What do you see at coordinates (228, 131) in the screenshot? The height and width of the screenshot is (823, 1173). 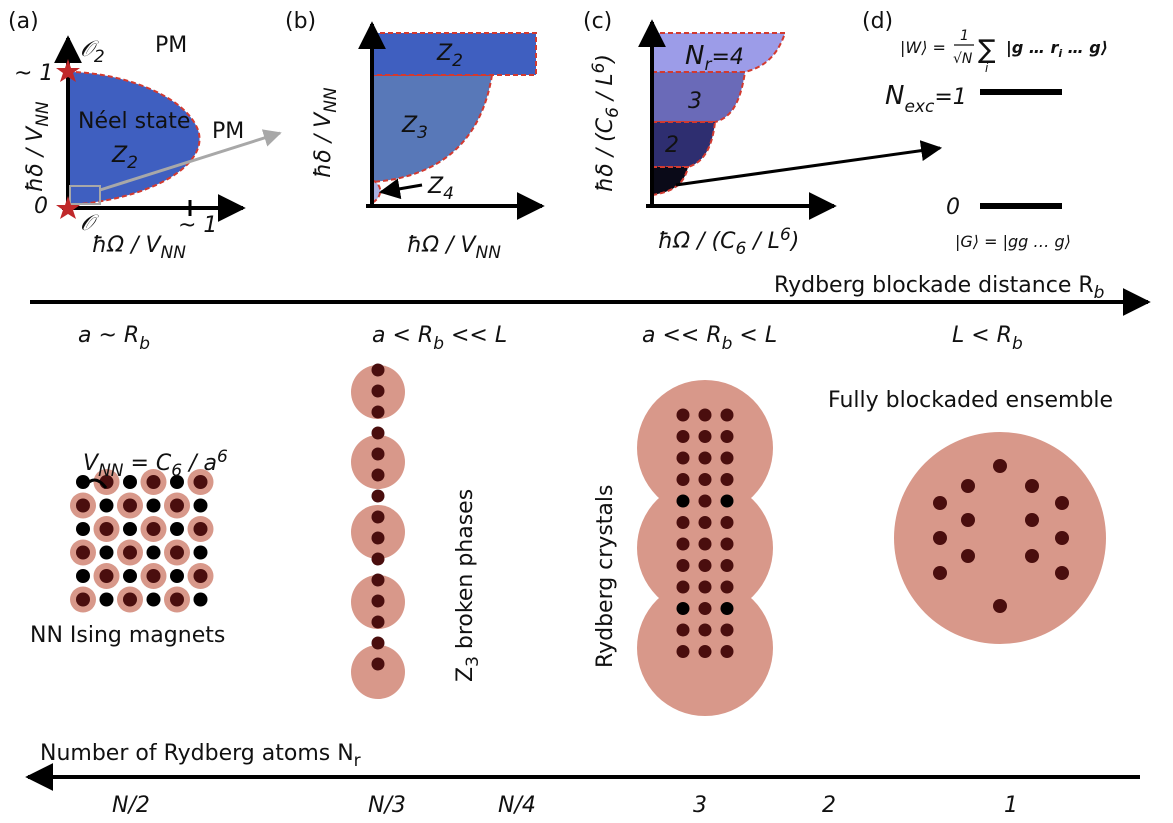 I see `pm-label-right: PM` at bounding box center [228, 131].